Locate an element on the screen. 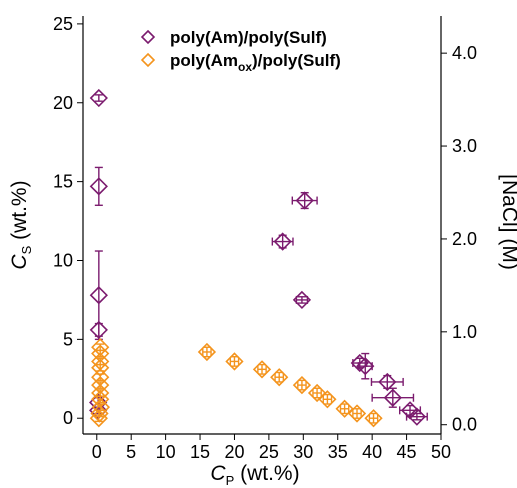 This screenshot has height=488, width=517. y-left-axis-title-main: C is located at coordinates (19, 262).